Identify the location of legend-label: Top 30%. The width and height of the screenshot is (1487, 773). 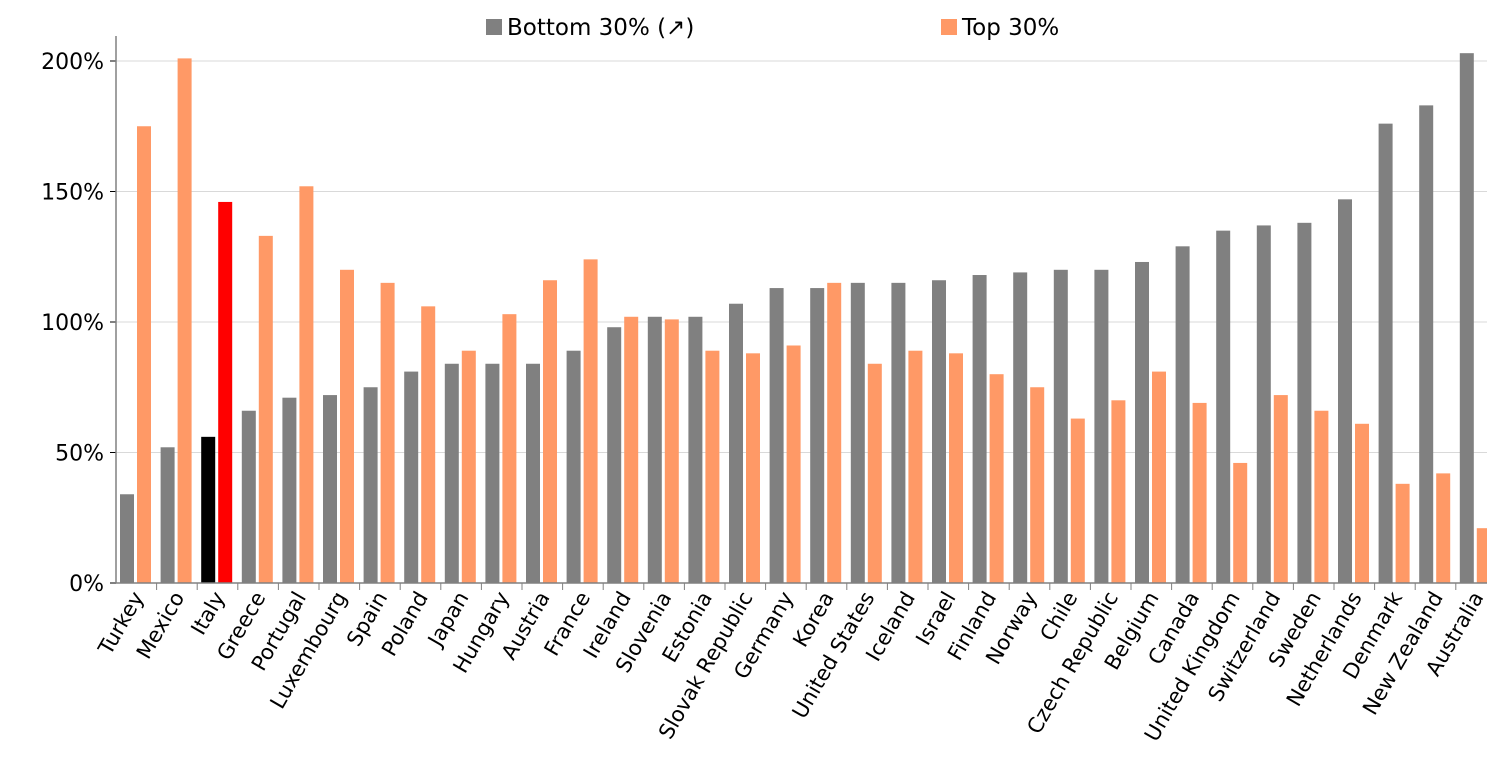
(1010, 28).